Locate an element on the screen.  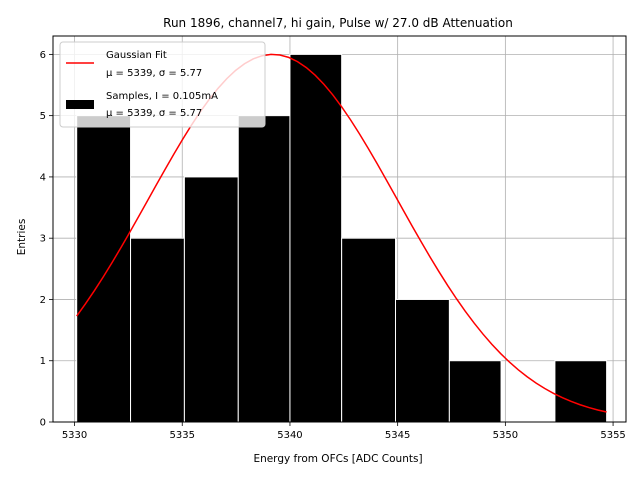
x-tick-label: 5350 is located at coordinates (505, 435).